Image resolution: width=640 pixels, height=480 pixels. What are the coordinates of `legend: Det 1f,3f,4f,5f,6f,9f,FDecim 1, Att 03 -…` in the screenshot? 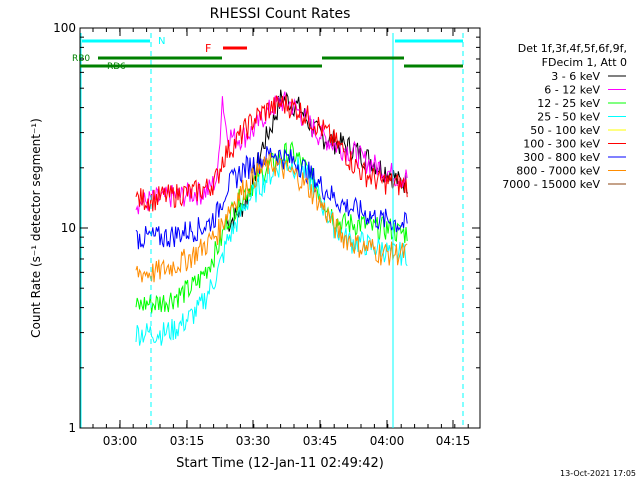 It's located at (564, 116).